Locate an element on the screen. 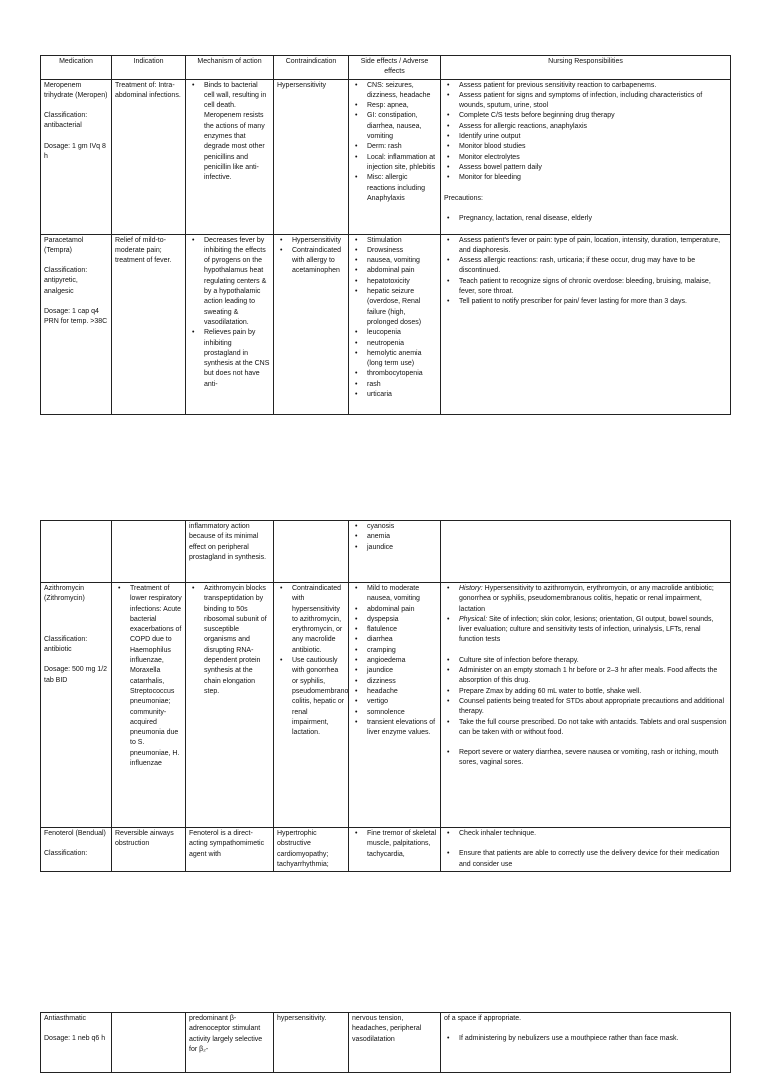 Image resolution: width=768 pixels, height=1073 pixels. cell-text: Contraindication is located at coordinates (311, 61).